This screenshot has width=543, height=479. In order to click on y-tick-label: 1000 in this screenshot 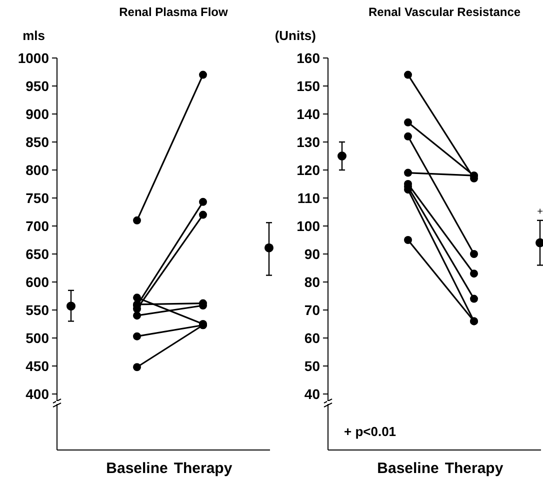, I will do `click(34, 58)`.